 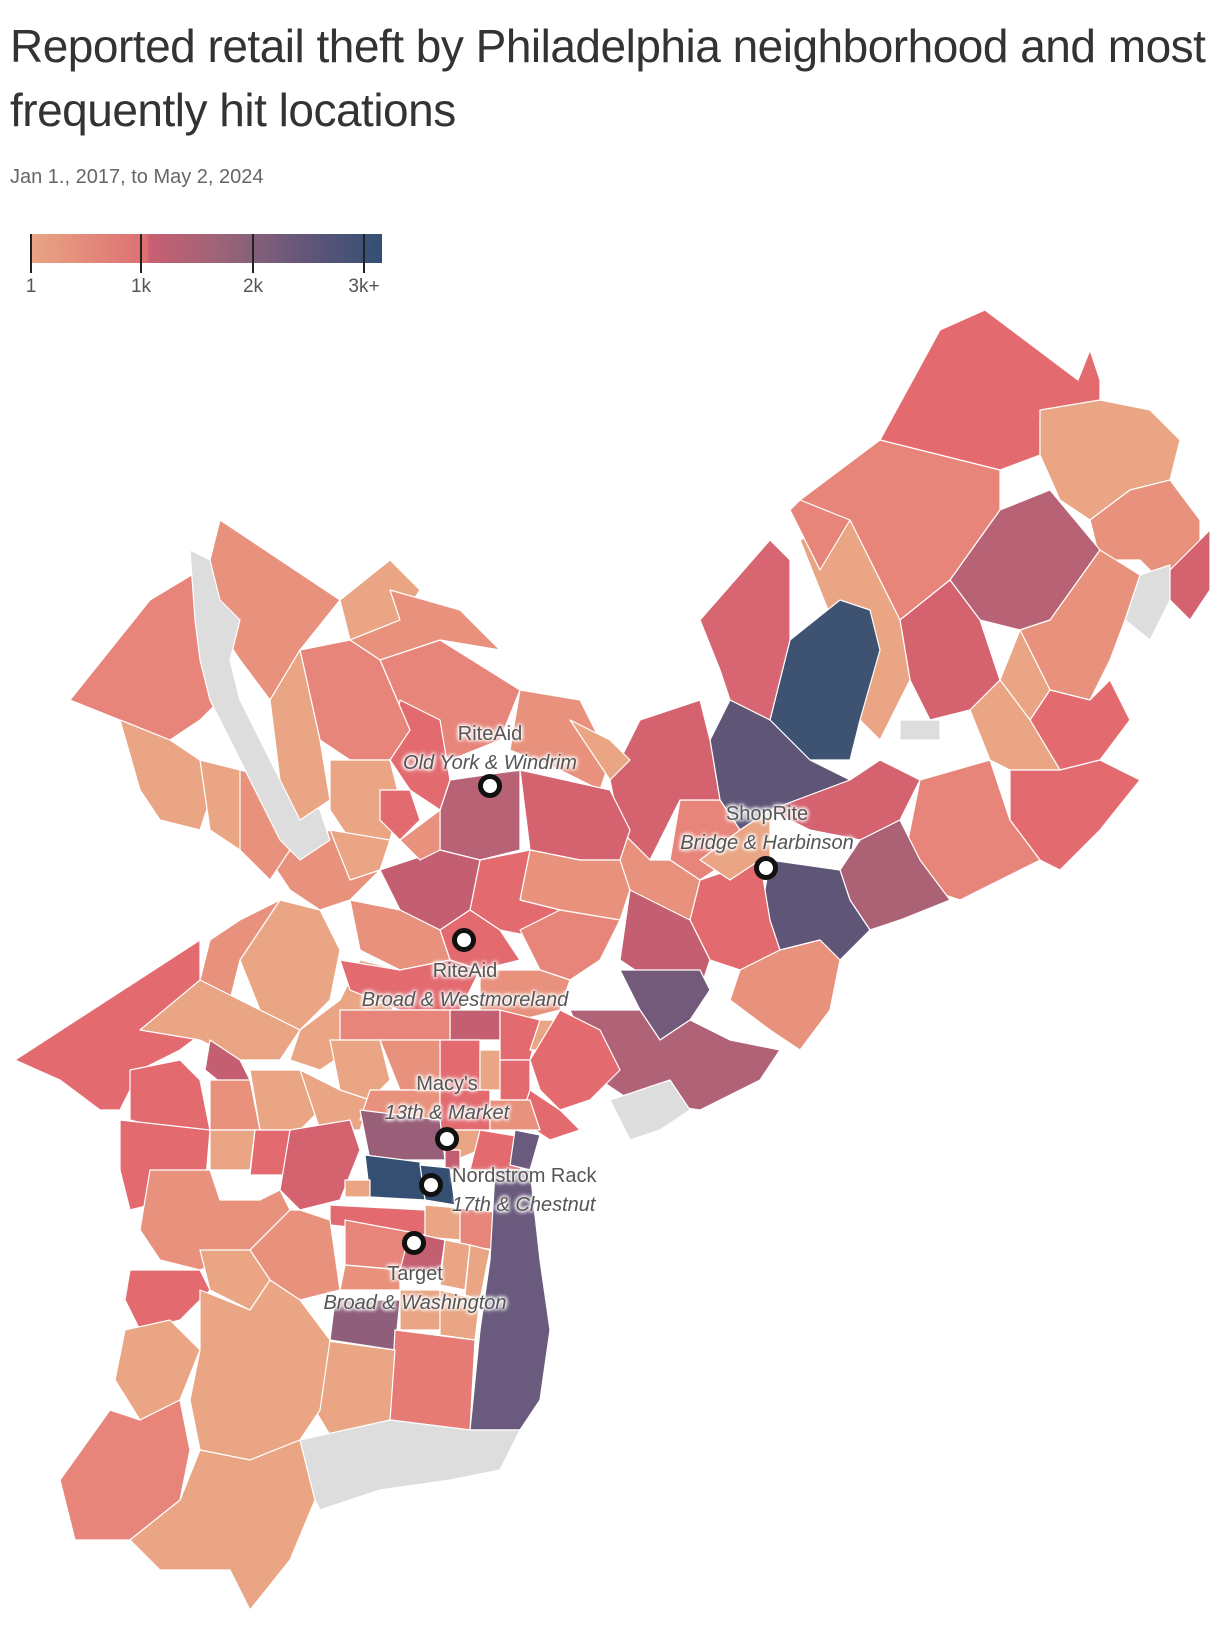 What do you see at coordinates (767, 843) in the screenshot?
I see `store-address: Bridge & Harbinson` at bounding box center [767, 843].